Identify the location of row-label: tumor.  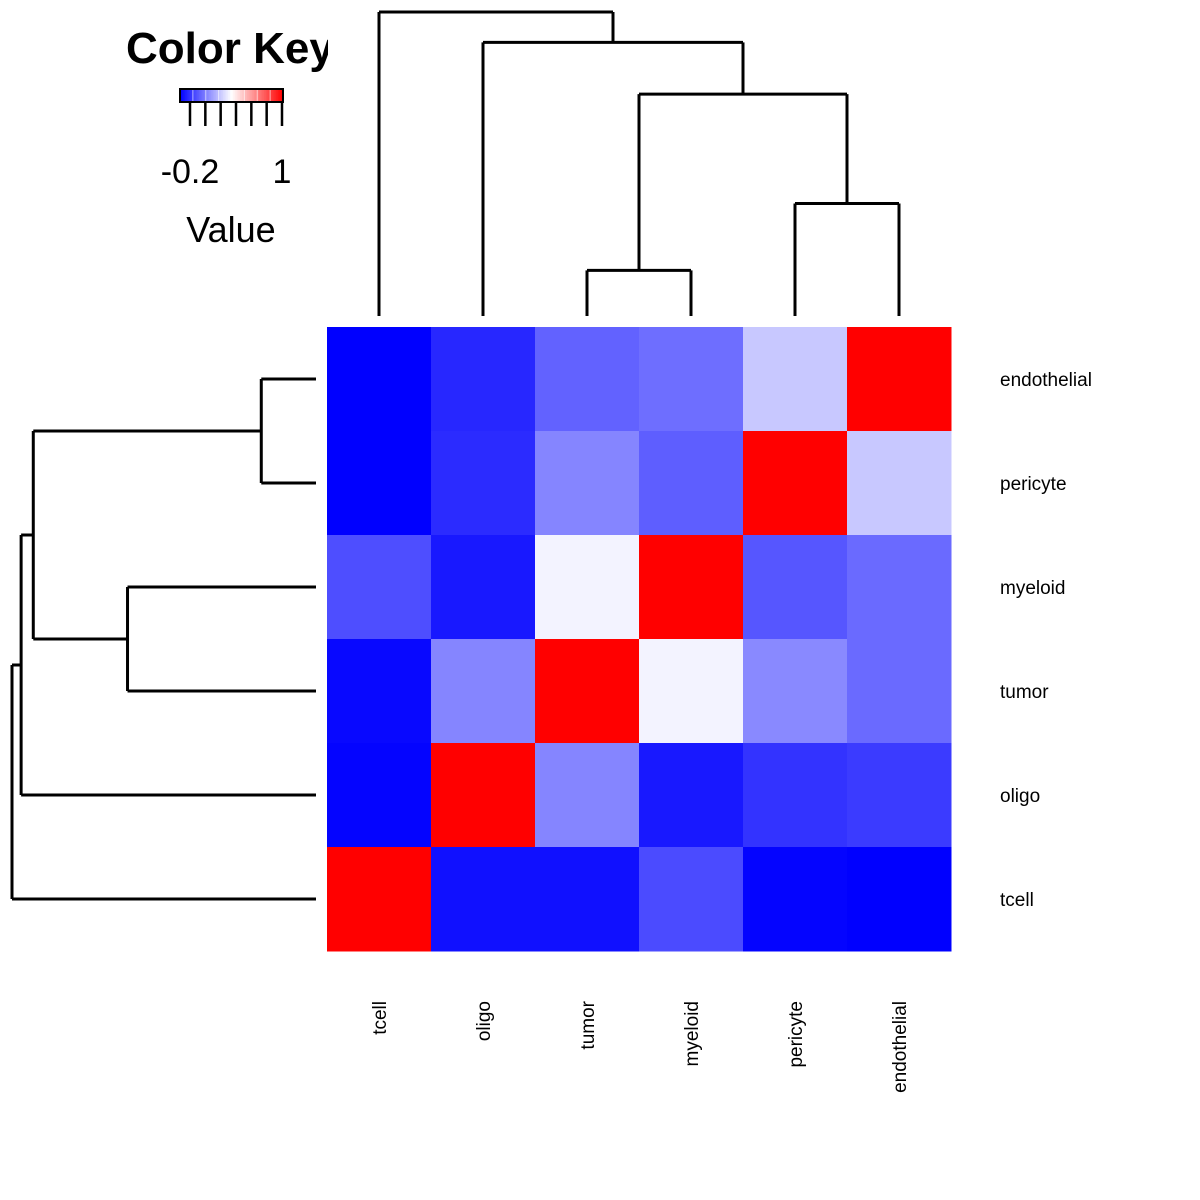
(1024, 692).